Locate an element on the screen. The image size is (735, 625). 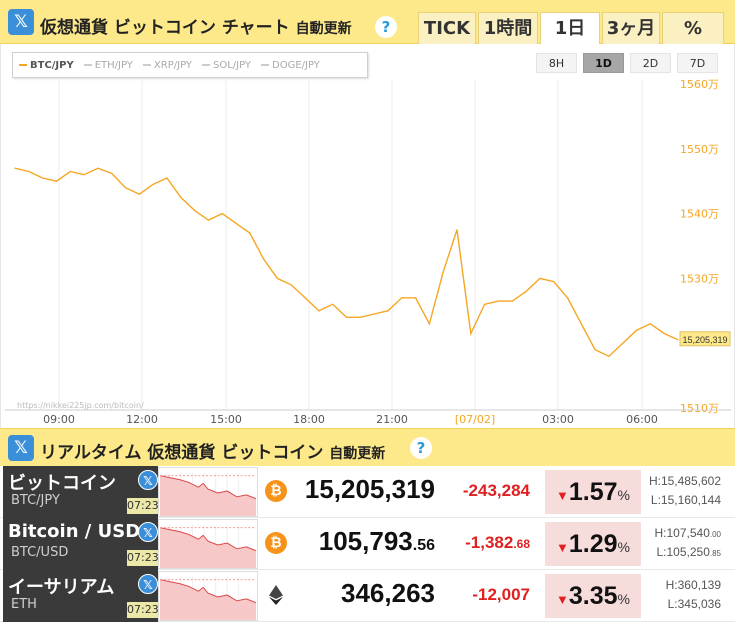
coin-name: ビットコイン is located at coordinates (62, 483).